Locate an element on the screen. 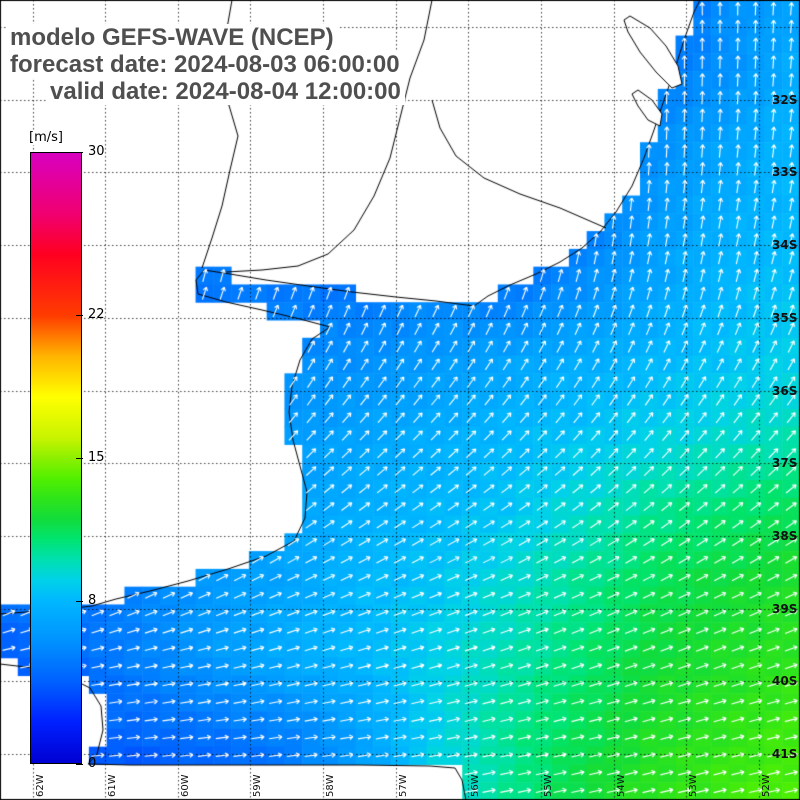 The width and height of the screenshot is (800, 800). lon-tick-label: 57W is located at coordinates (403, 785).